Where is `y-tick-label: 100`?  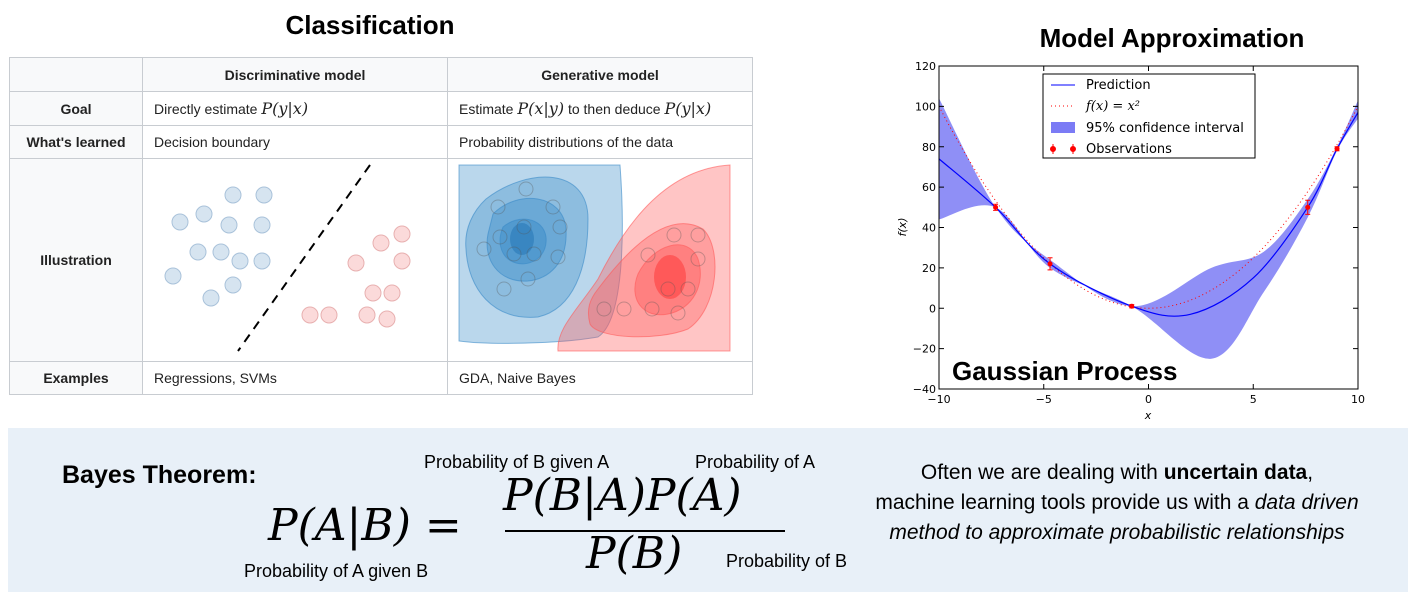
y-tick-label: 100 is located at coordinates (925, 106).